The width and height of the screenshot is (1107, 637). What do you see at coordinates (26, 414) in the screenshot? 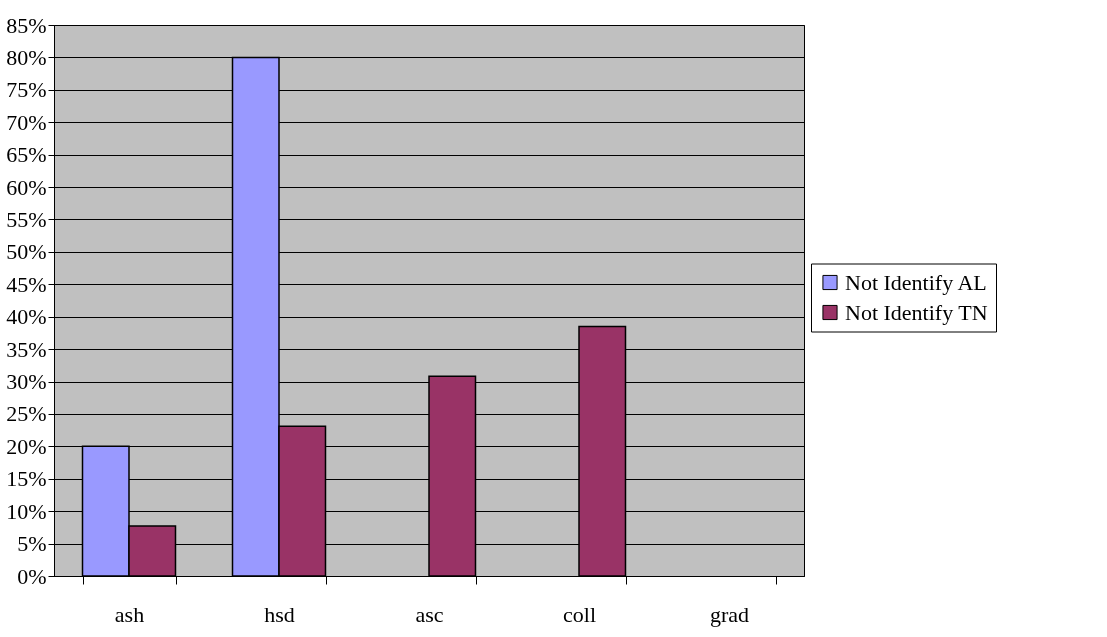
I see `y-tick-label: 25%` at bounding box center [26, 414].